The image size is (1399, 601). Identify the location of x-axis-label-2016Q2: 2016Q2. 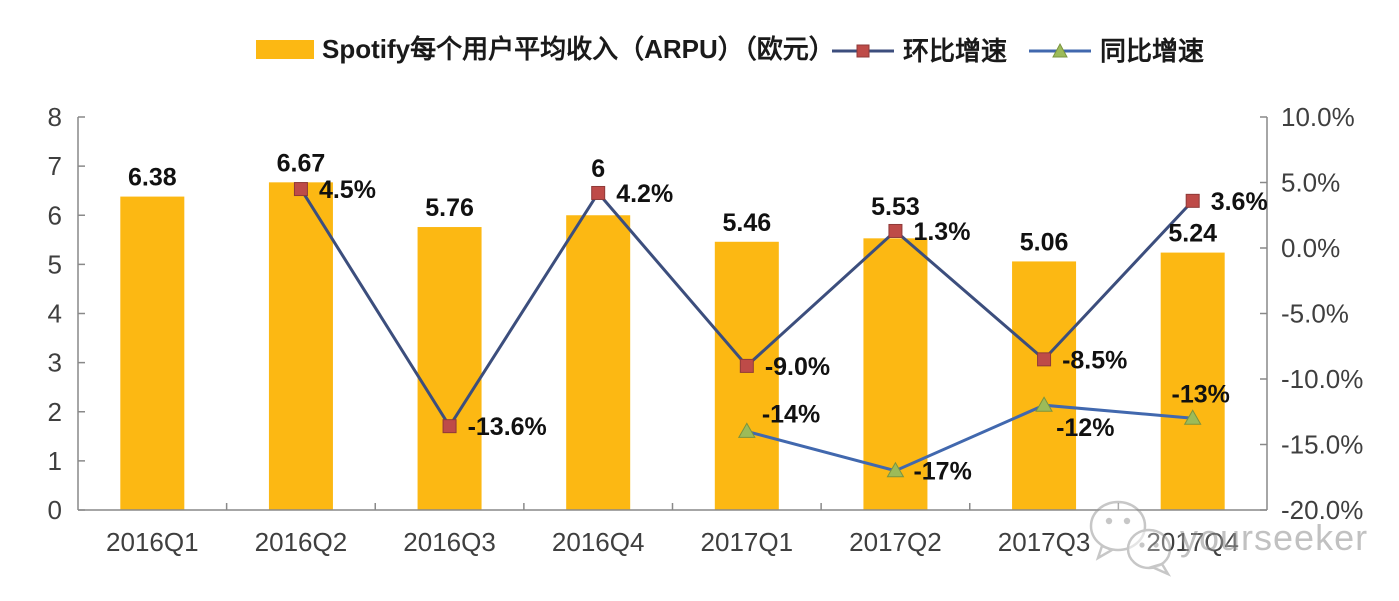
(301, 542).